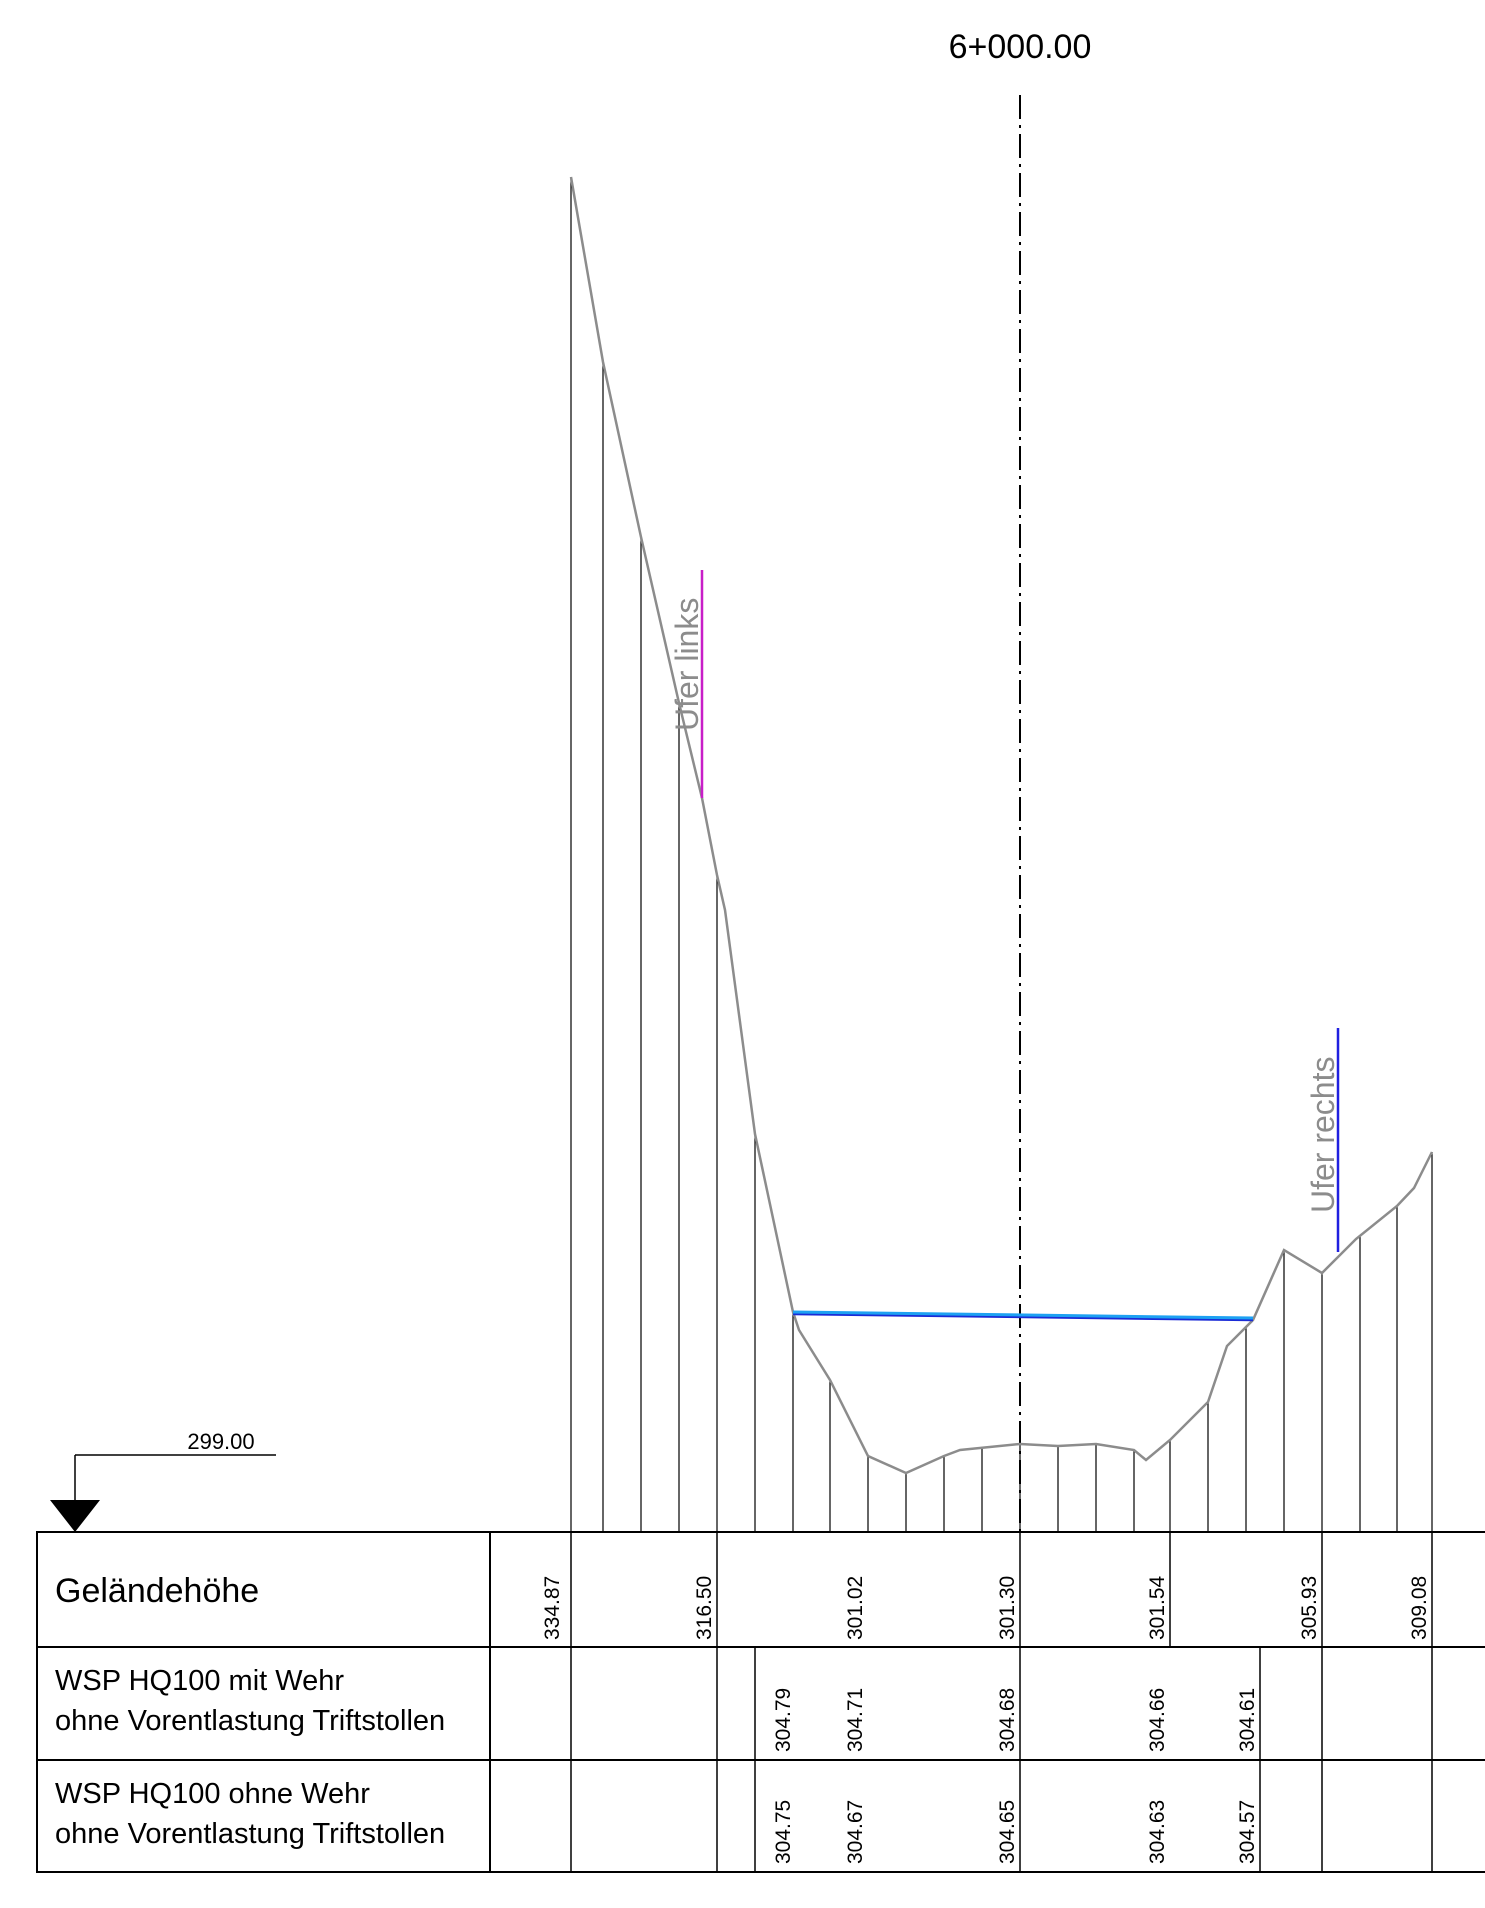  I want to click on table-column-lines, so click(1001, 1702).